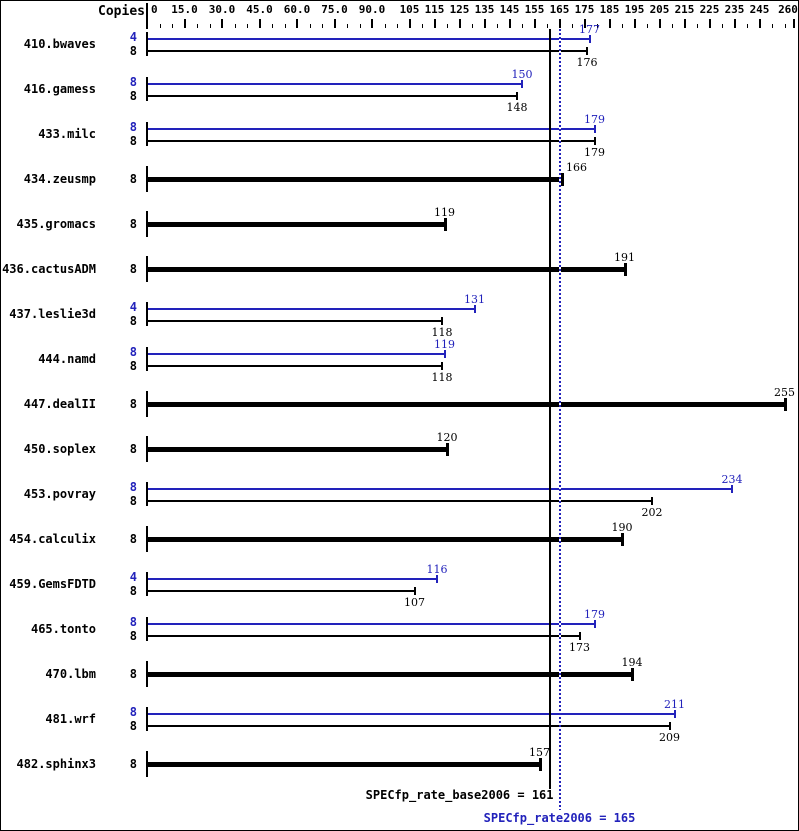 The height and width of the screenshot is (831, 799). What do you see at coordinates (372, 9) in the screenshot?
I see `axis-tick-label: 90.0` at bounding box center [372, 9].